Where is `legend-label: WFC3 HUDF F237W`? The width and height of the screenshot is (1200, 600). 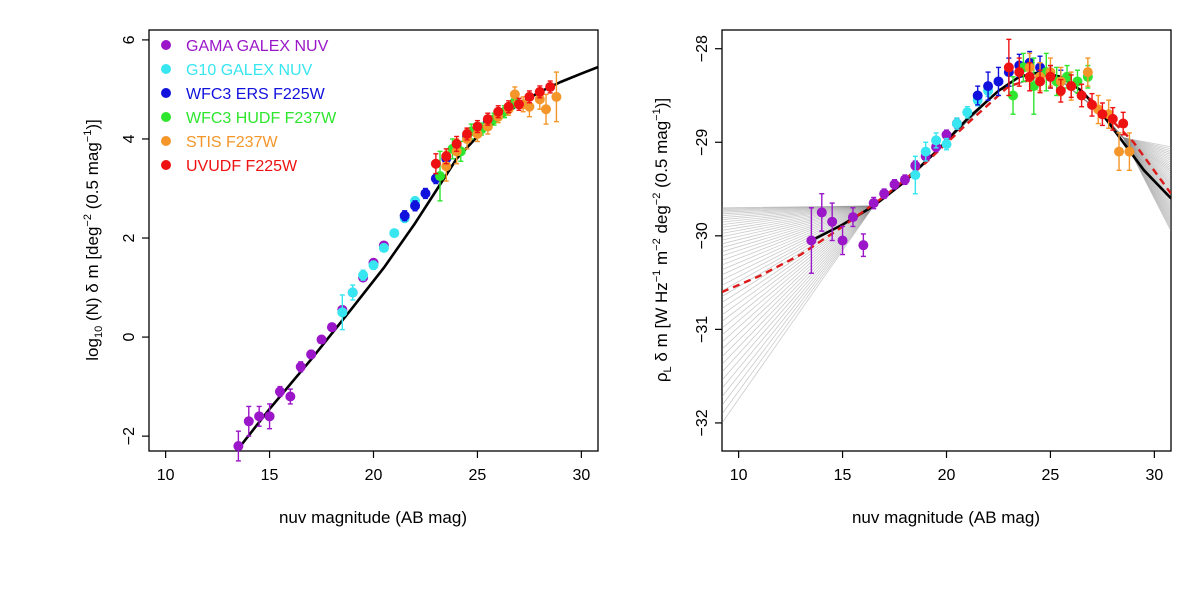
legend-label: WFC3 HUDF F237W is located at coordinates (261, 118).